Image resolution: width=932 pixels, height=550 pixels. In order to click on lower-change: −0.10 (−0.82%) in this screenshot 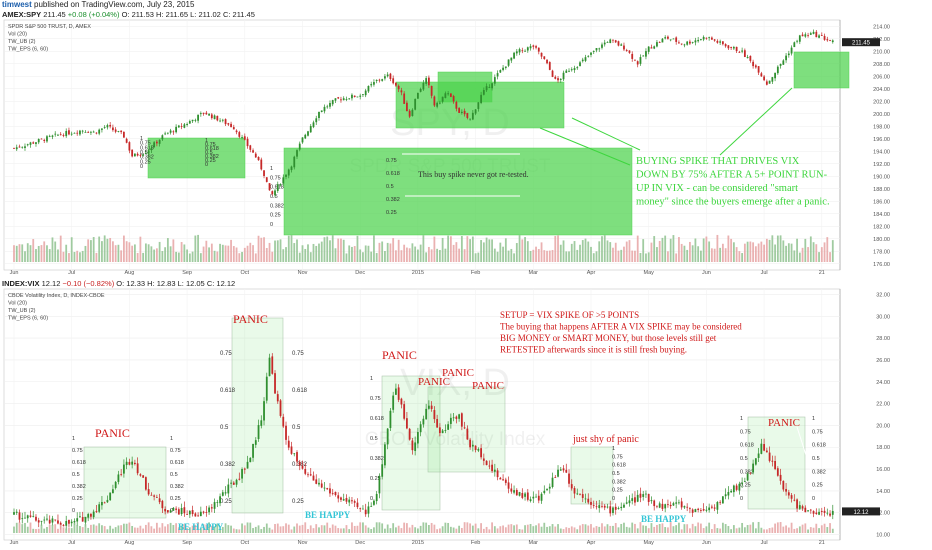, I will do `click(88, 283)`.